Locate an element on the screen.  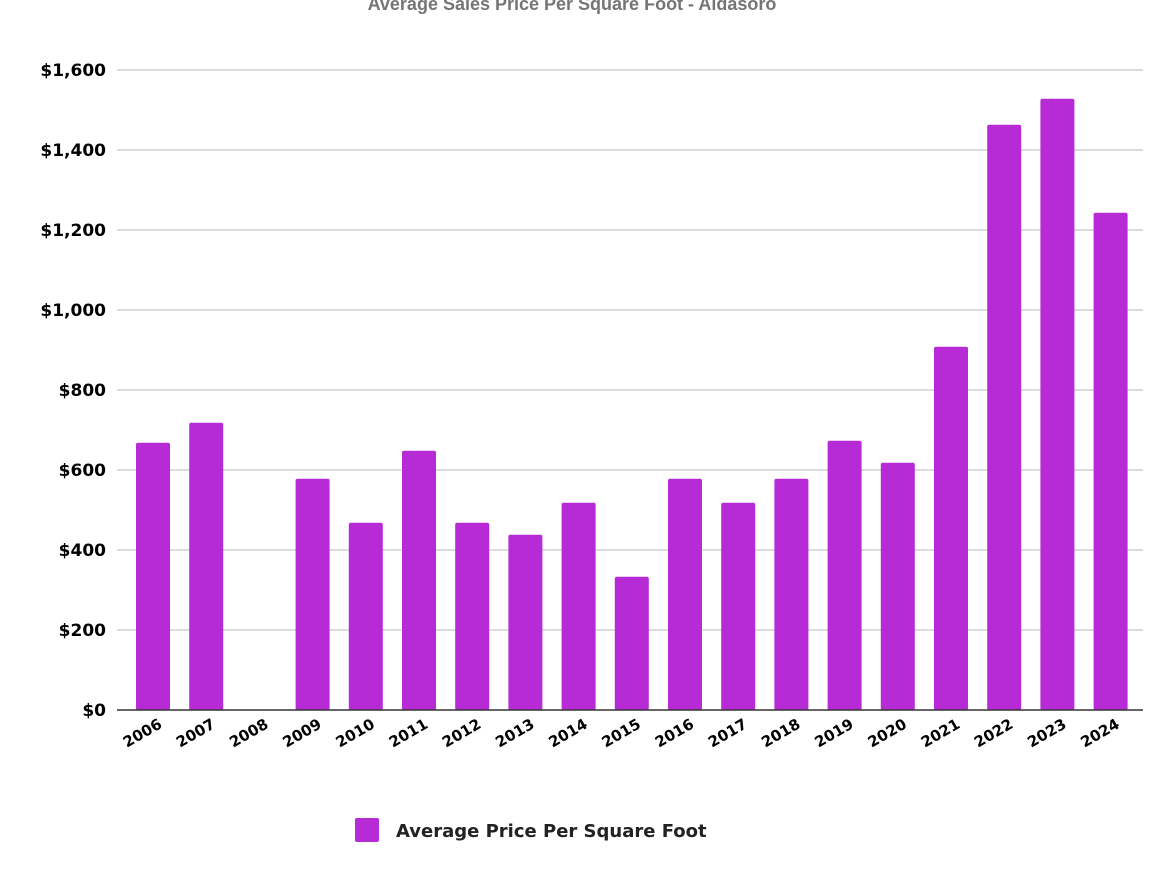
x-tick-label: 2015 is located at coordinates (621, 733).